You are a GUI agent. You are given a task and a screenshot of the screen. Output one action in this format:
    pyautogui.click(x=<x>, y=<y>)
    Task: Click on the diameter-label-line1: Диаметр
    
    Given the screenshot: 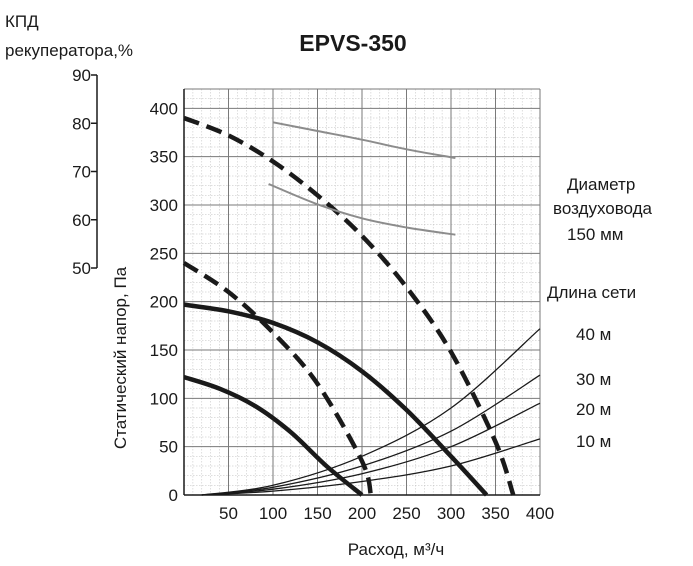 What is the action you would take?
    pyautogui.click(x=601, y=184)
    